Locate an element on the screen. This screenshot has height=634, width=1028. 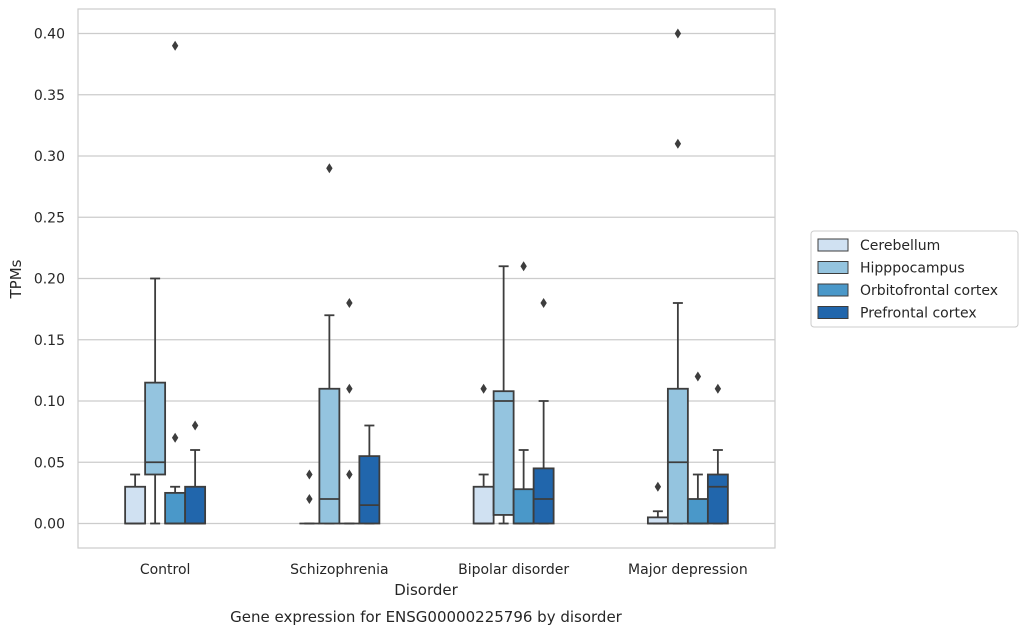
x-tick-label: Bipolar disorder is located at coordinates (513, 570).